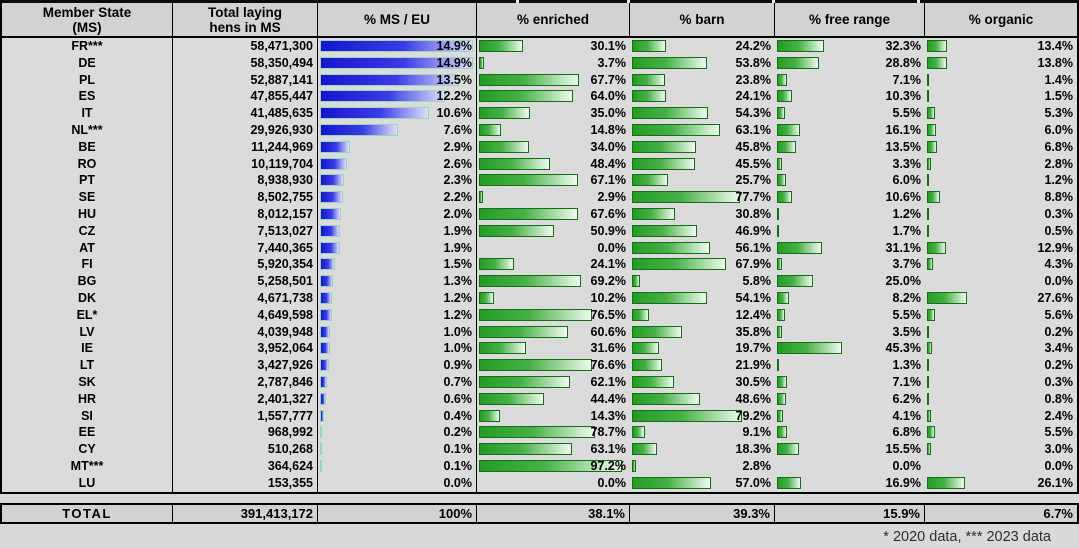  I want to click on cell-value: 1.7%, so click(907, 230).